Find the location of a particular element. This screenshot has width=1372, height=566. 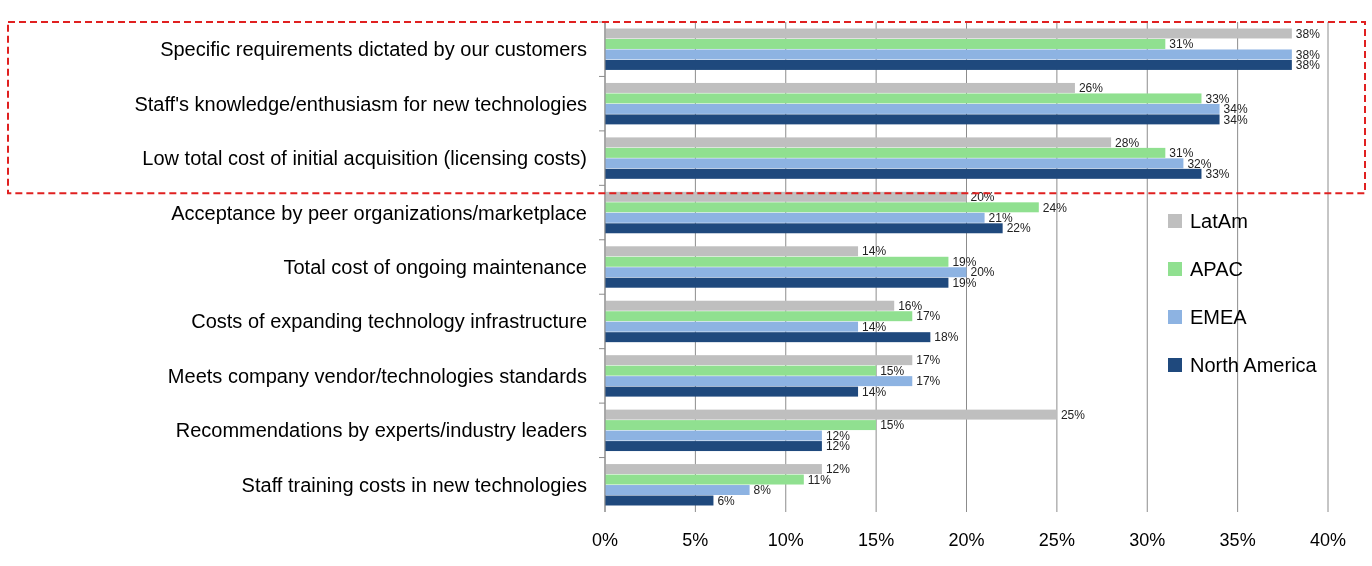

data-label: 6% is located at coordinates (726, 500).